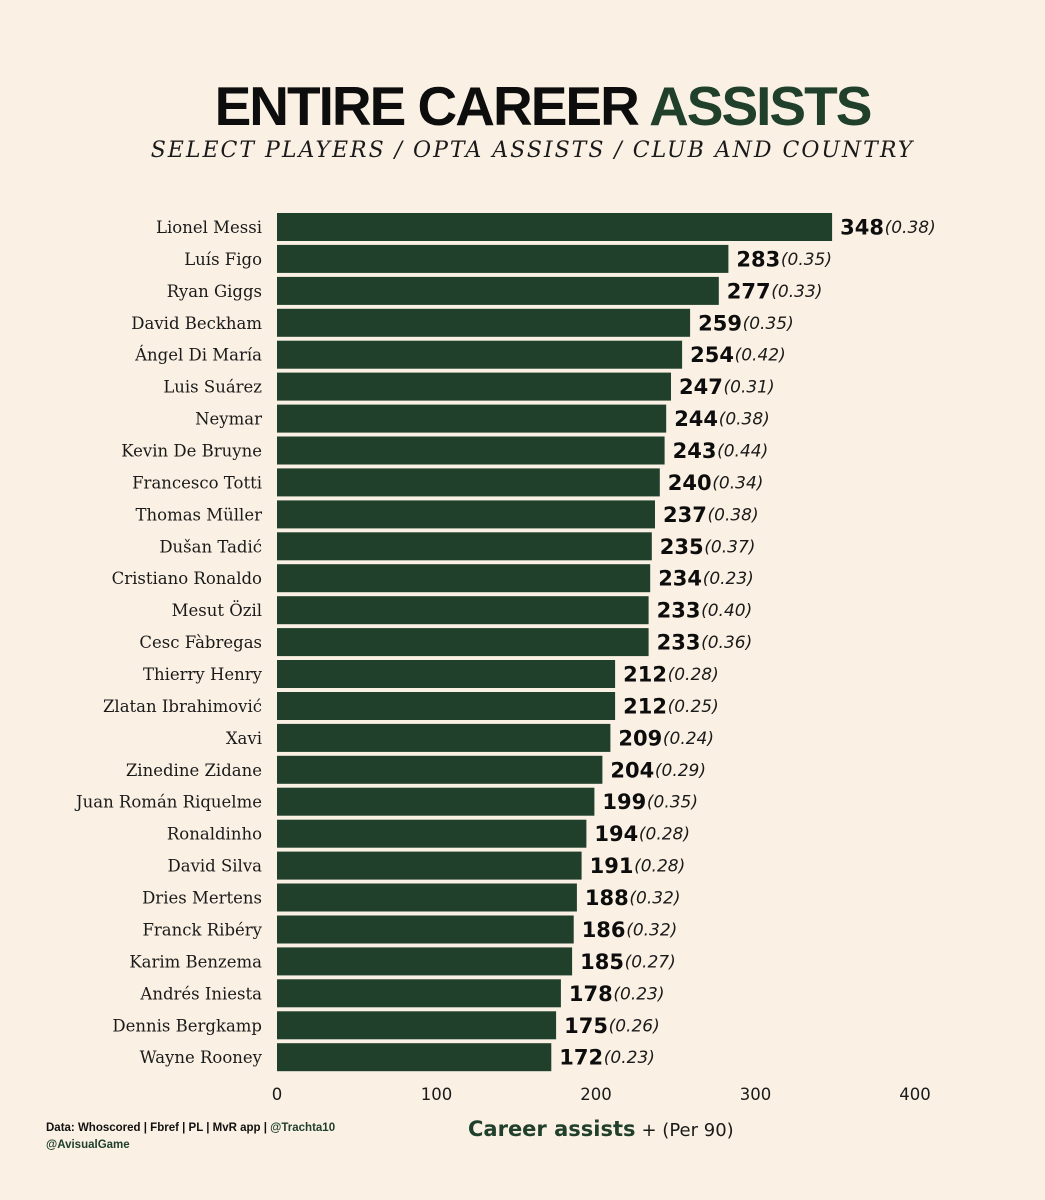  What do you see at coordinates (693, 707) in the screenshot?
I see `per90-label: (0.25)` at bounding box center [693, 707].